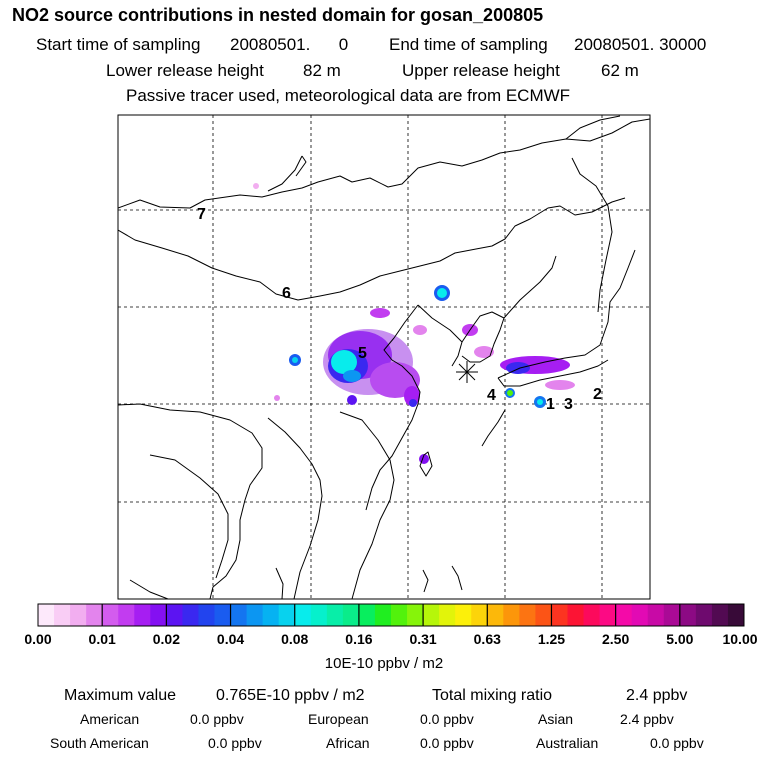  I want to click on region-value-asian: 2.4 ppbv, so click(647, 719).